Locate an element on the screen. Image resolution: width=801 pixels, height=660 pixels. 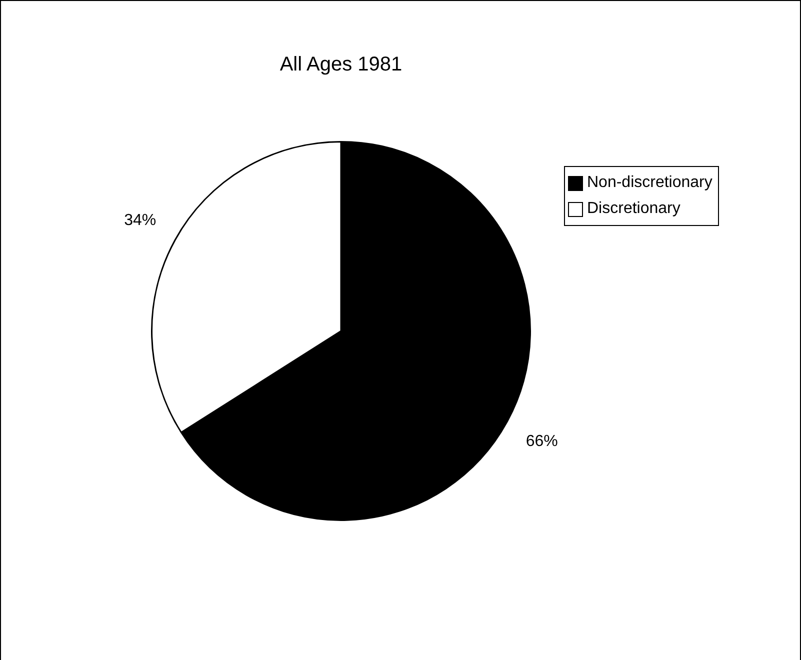
data-label: 34% is located at coordinates (140, 220).